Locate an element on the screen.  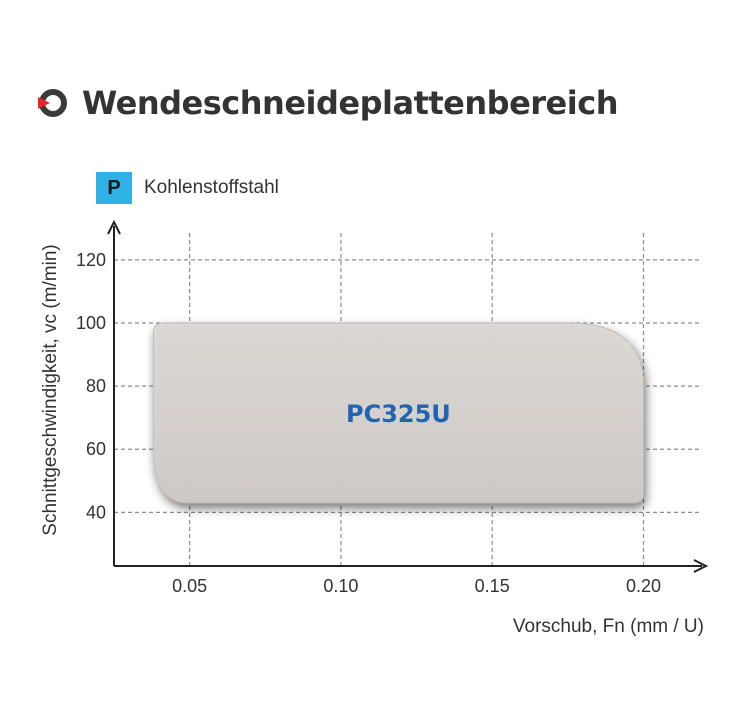
x-tick-label: 0.15 is located at coordinates (492, 586).